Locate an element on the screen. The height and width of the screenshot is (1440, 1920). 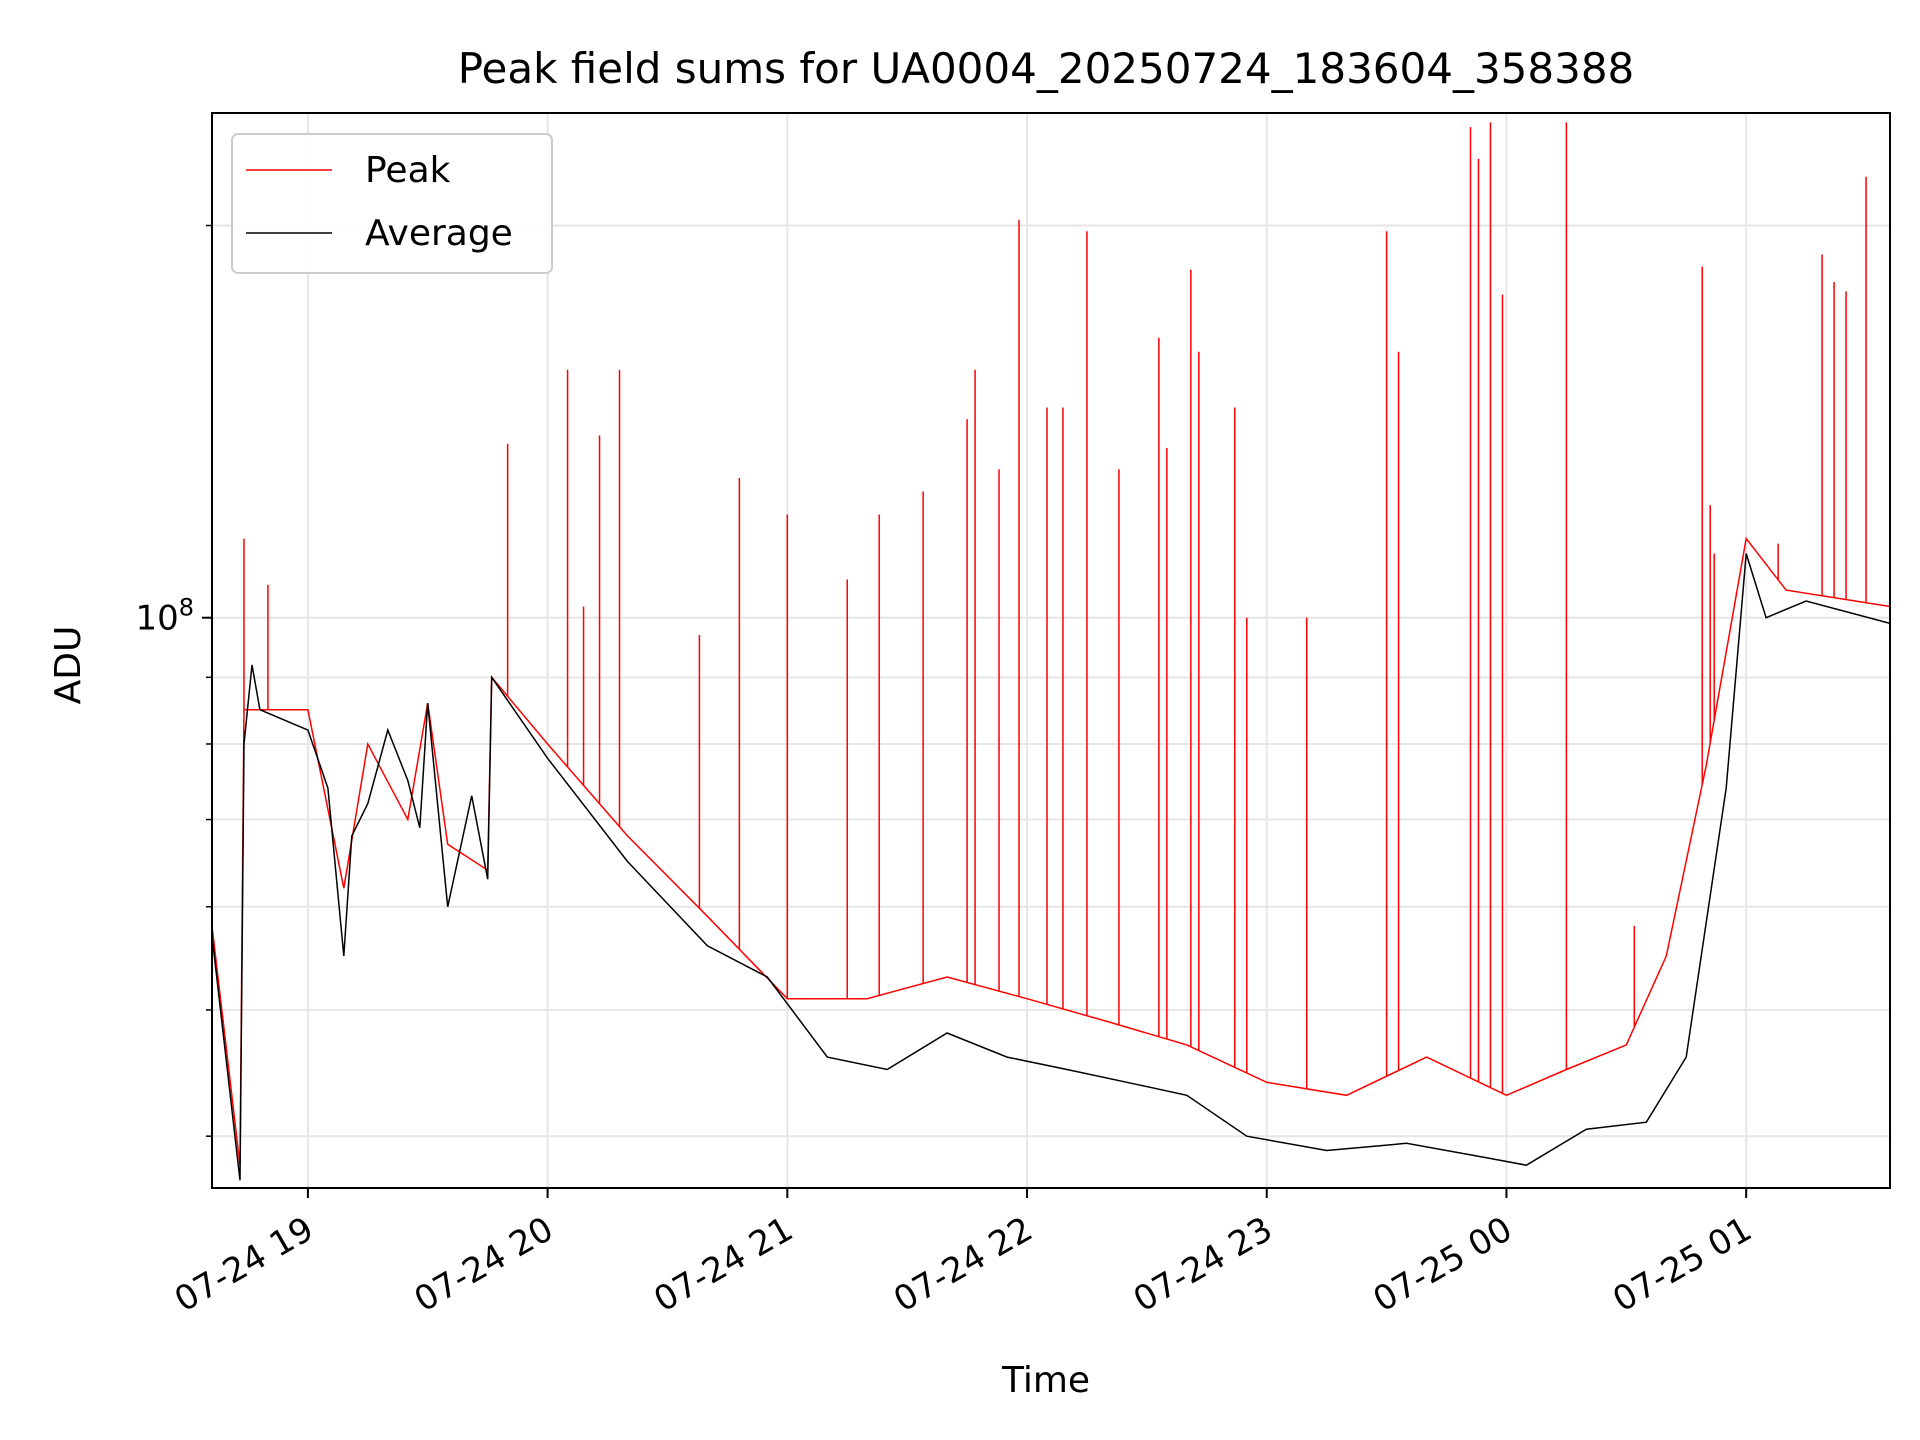
legend-box is located at coordinates (392, 203).